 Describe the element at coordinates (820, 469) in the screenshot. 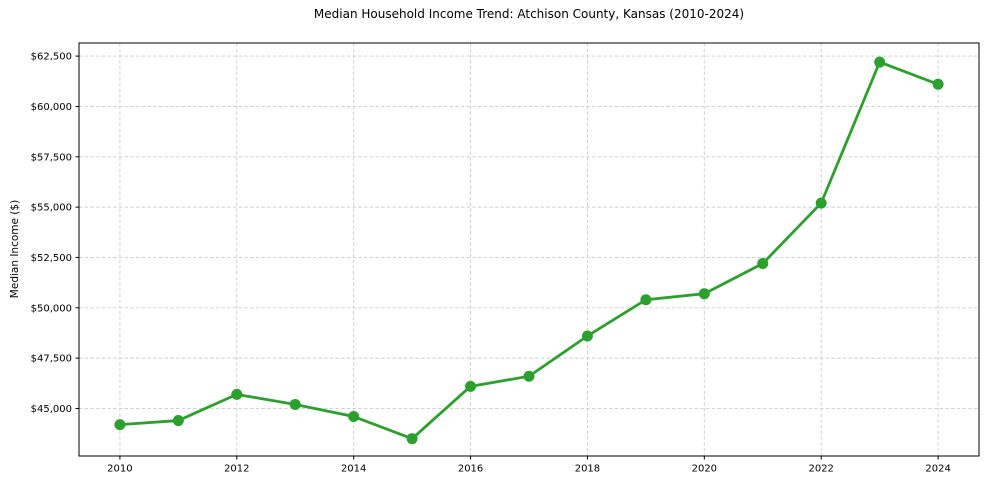

I see `x-tick-label: 2022` at that location.